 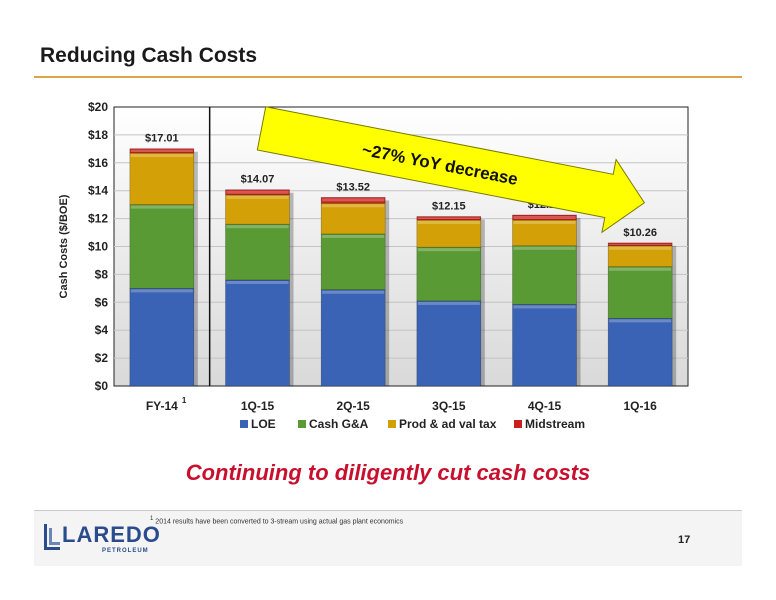 What do you see at coordinates (125, 551) in the screenshot?
I see `logo-subtext: PETROLEUM` at bounding box center [125, 551].